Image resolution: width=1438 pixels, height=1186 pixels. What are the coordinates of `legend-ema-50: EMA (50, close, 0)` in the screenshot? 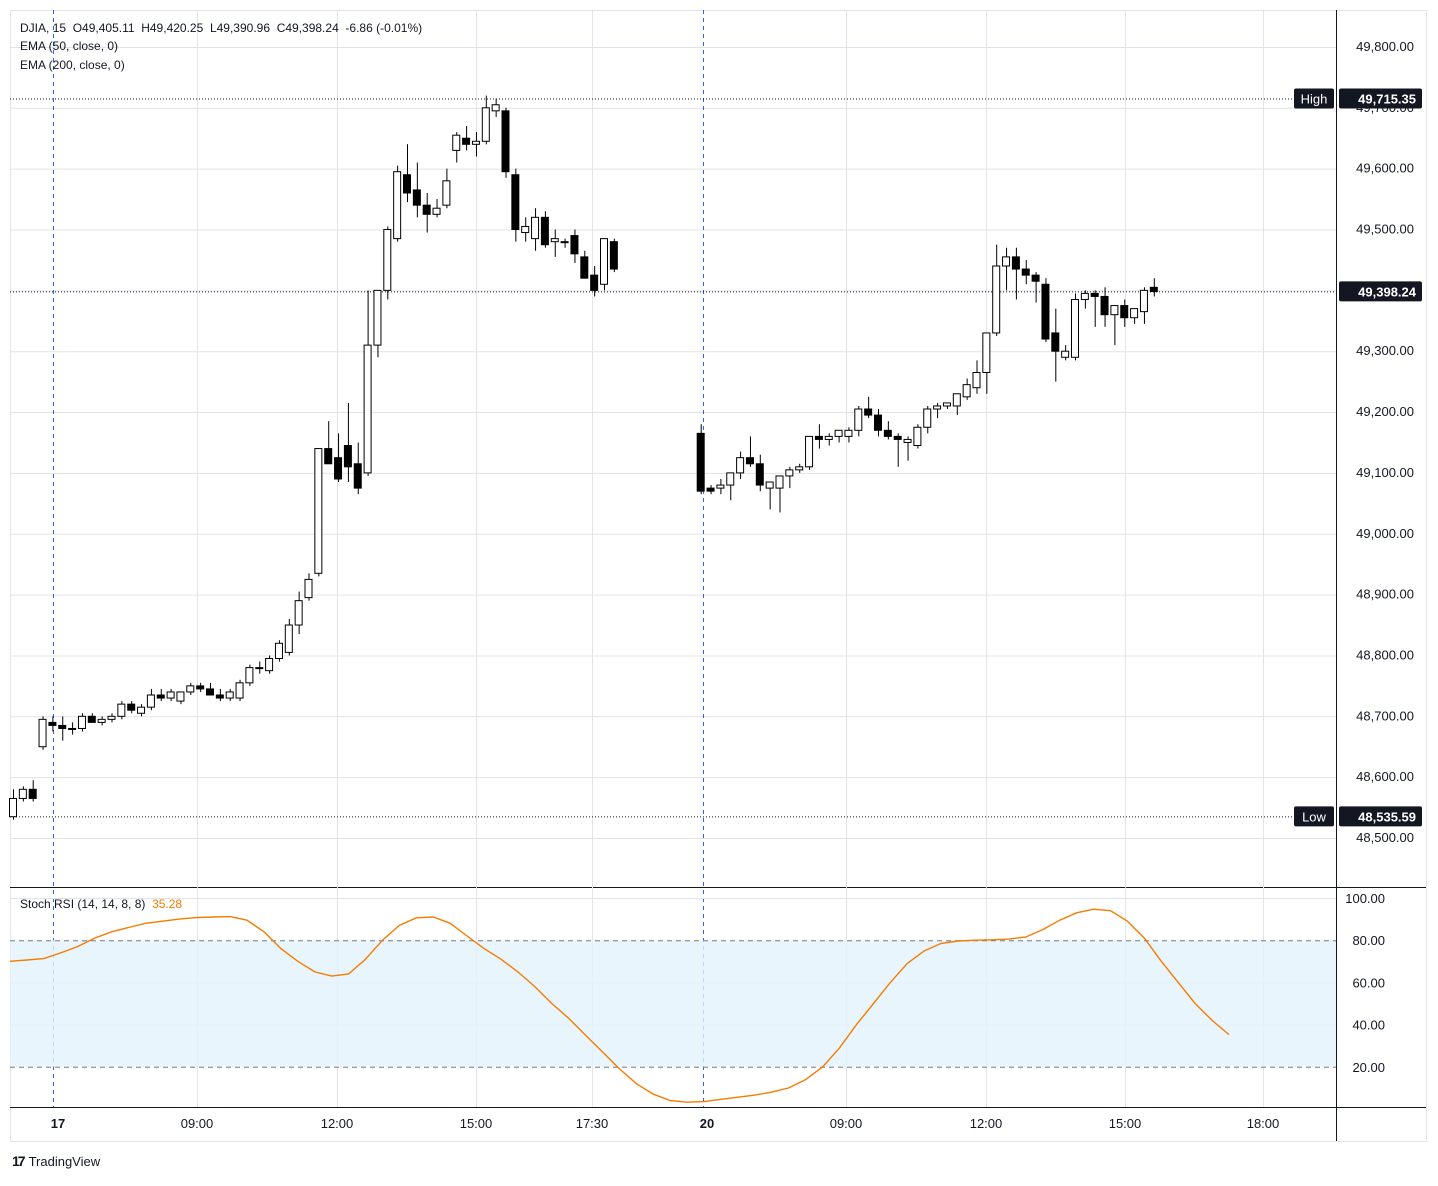 It's located at (69, 46).